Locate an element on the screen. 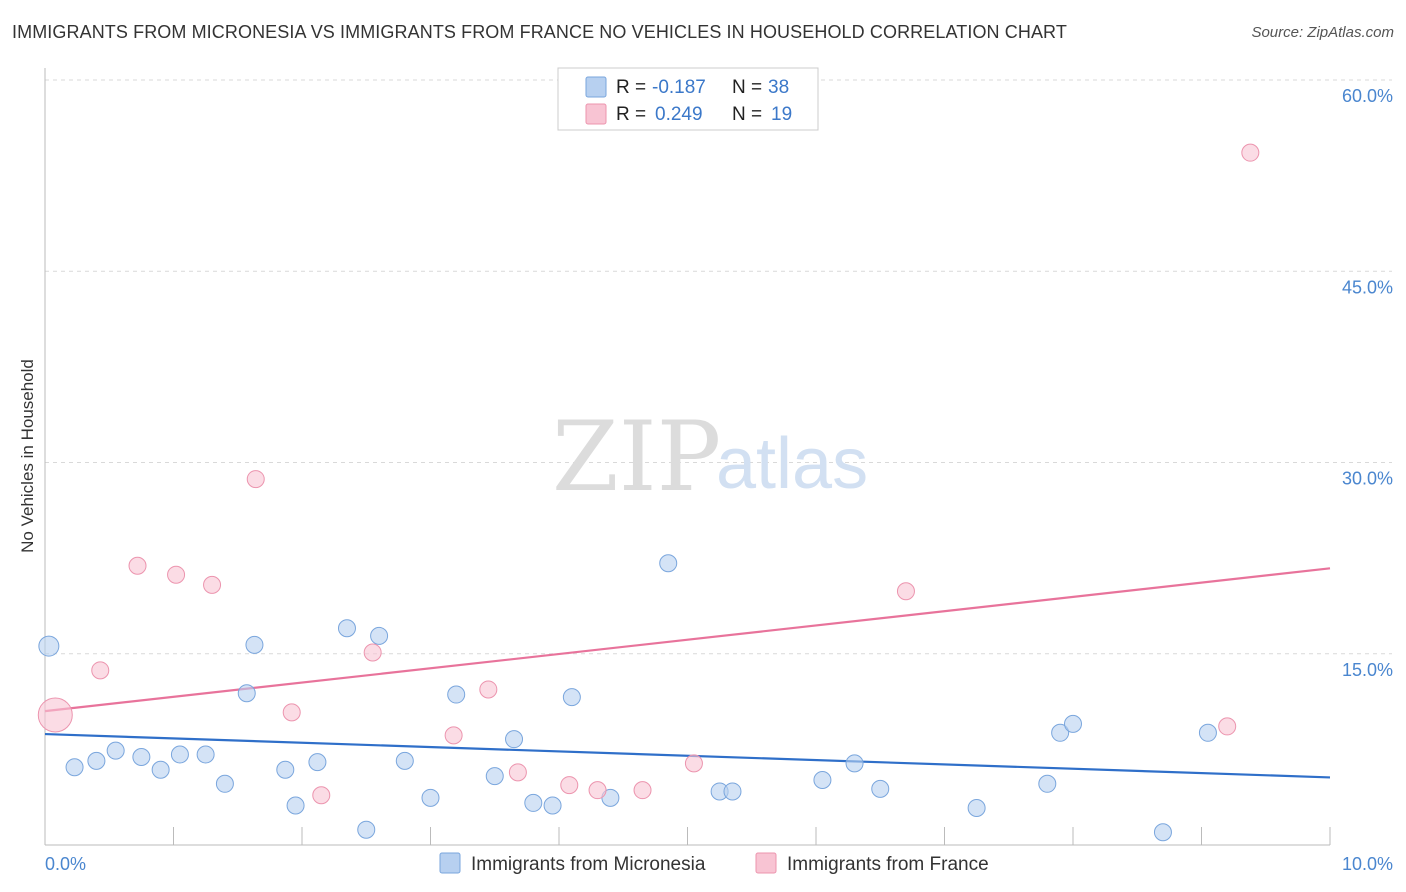 Image resolution: width=1406 pixels, height=892 pixels. trend-line-france is located at coordinates (687, 640).